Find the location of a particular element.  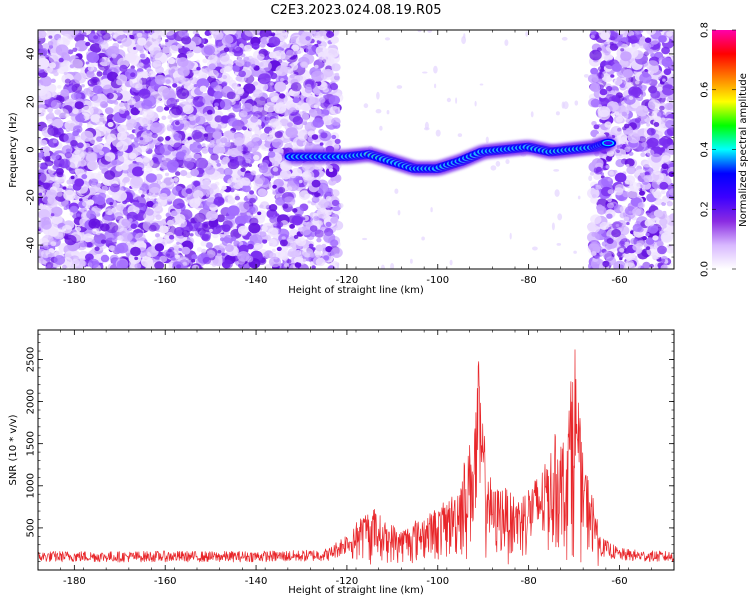

heatmap-y-tick-label: -40 is located at coordinates (31, 245).